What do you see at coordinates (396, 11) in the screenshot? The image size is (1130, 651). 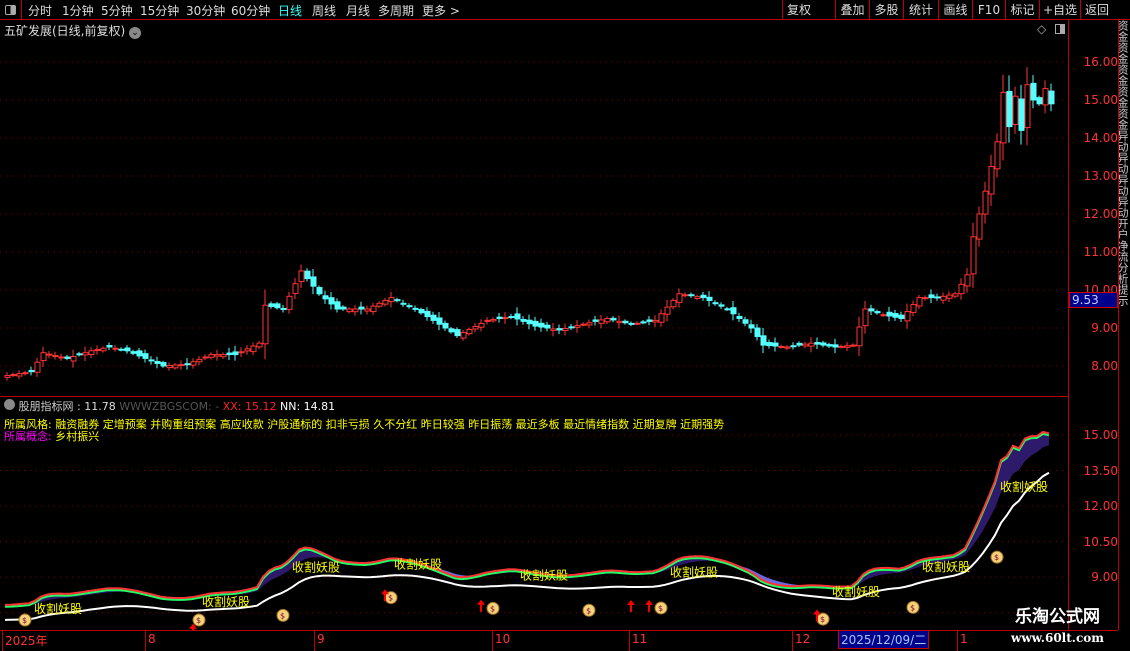 I see `period-tab: 多周期` at bounding box center [396, 11].